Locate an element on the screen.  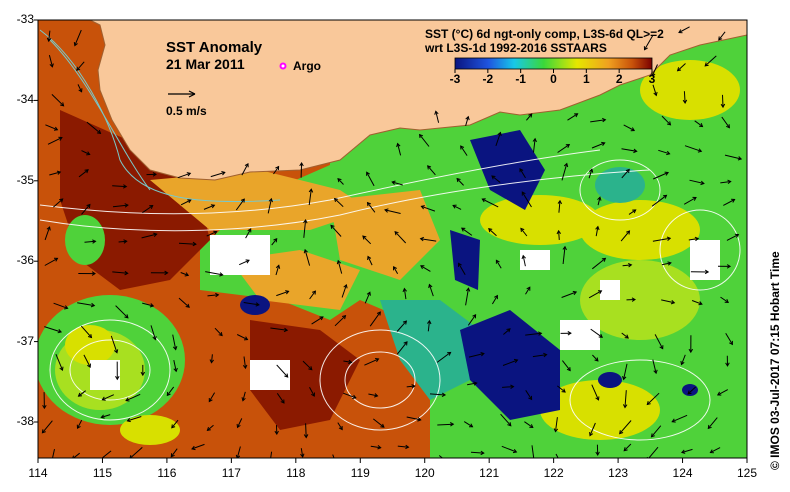
lat-tick-label: -36 is located at coordinates (25, 260).